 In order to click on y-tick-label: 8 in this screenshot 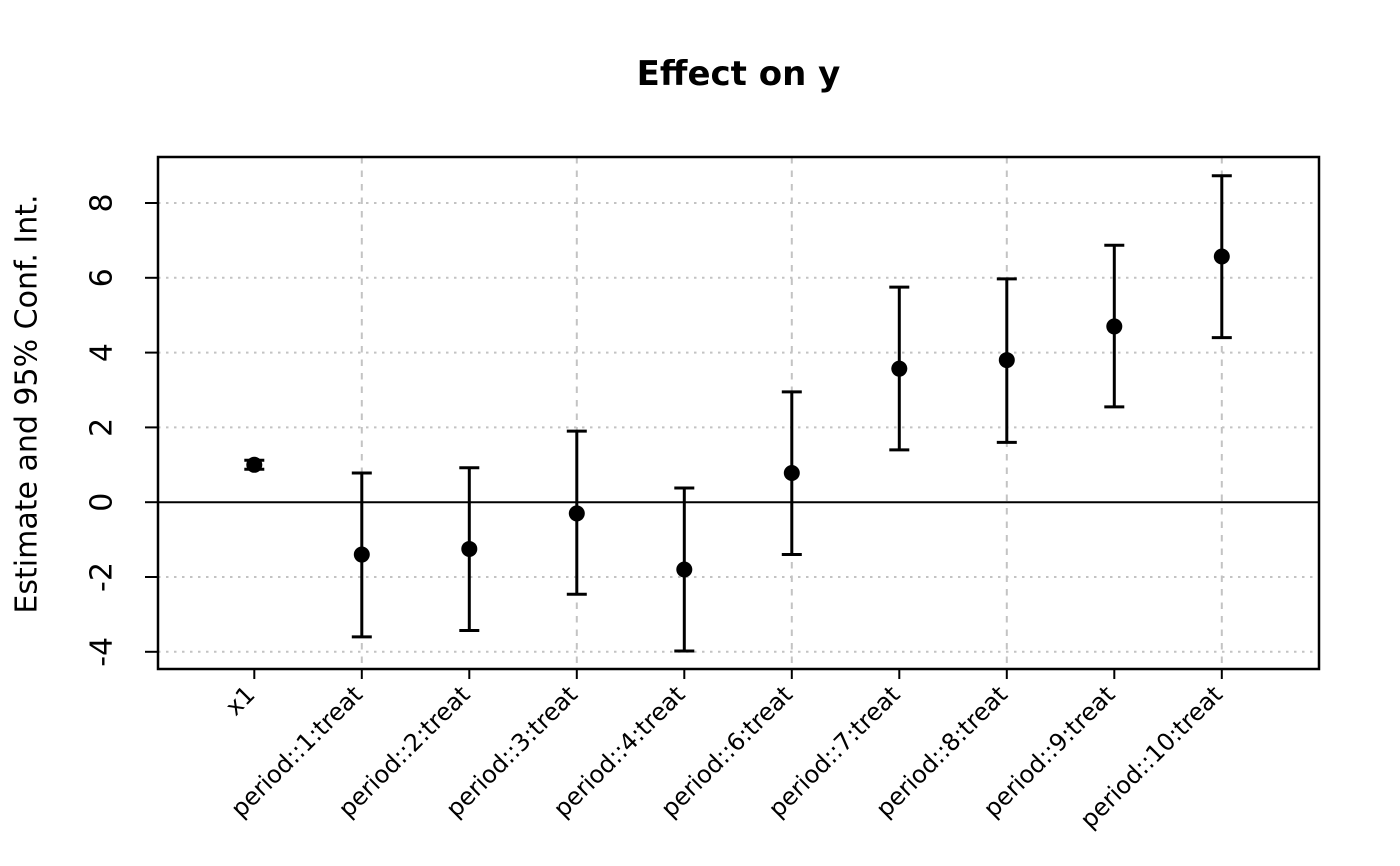, I will do `click(102, 202)`.